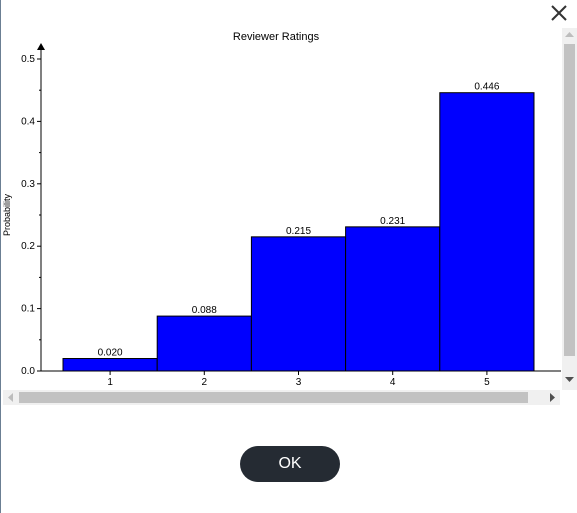 The image size is (577, 513). I want to click on close-icon, so click(559, 13).